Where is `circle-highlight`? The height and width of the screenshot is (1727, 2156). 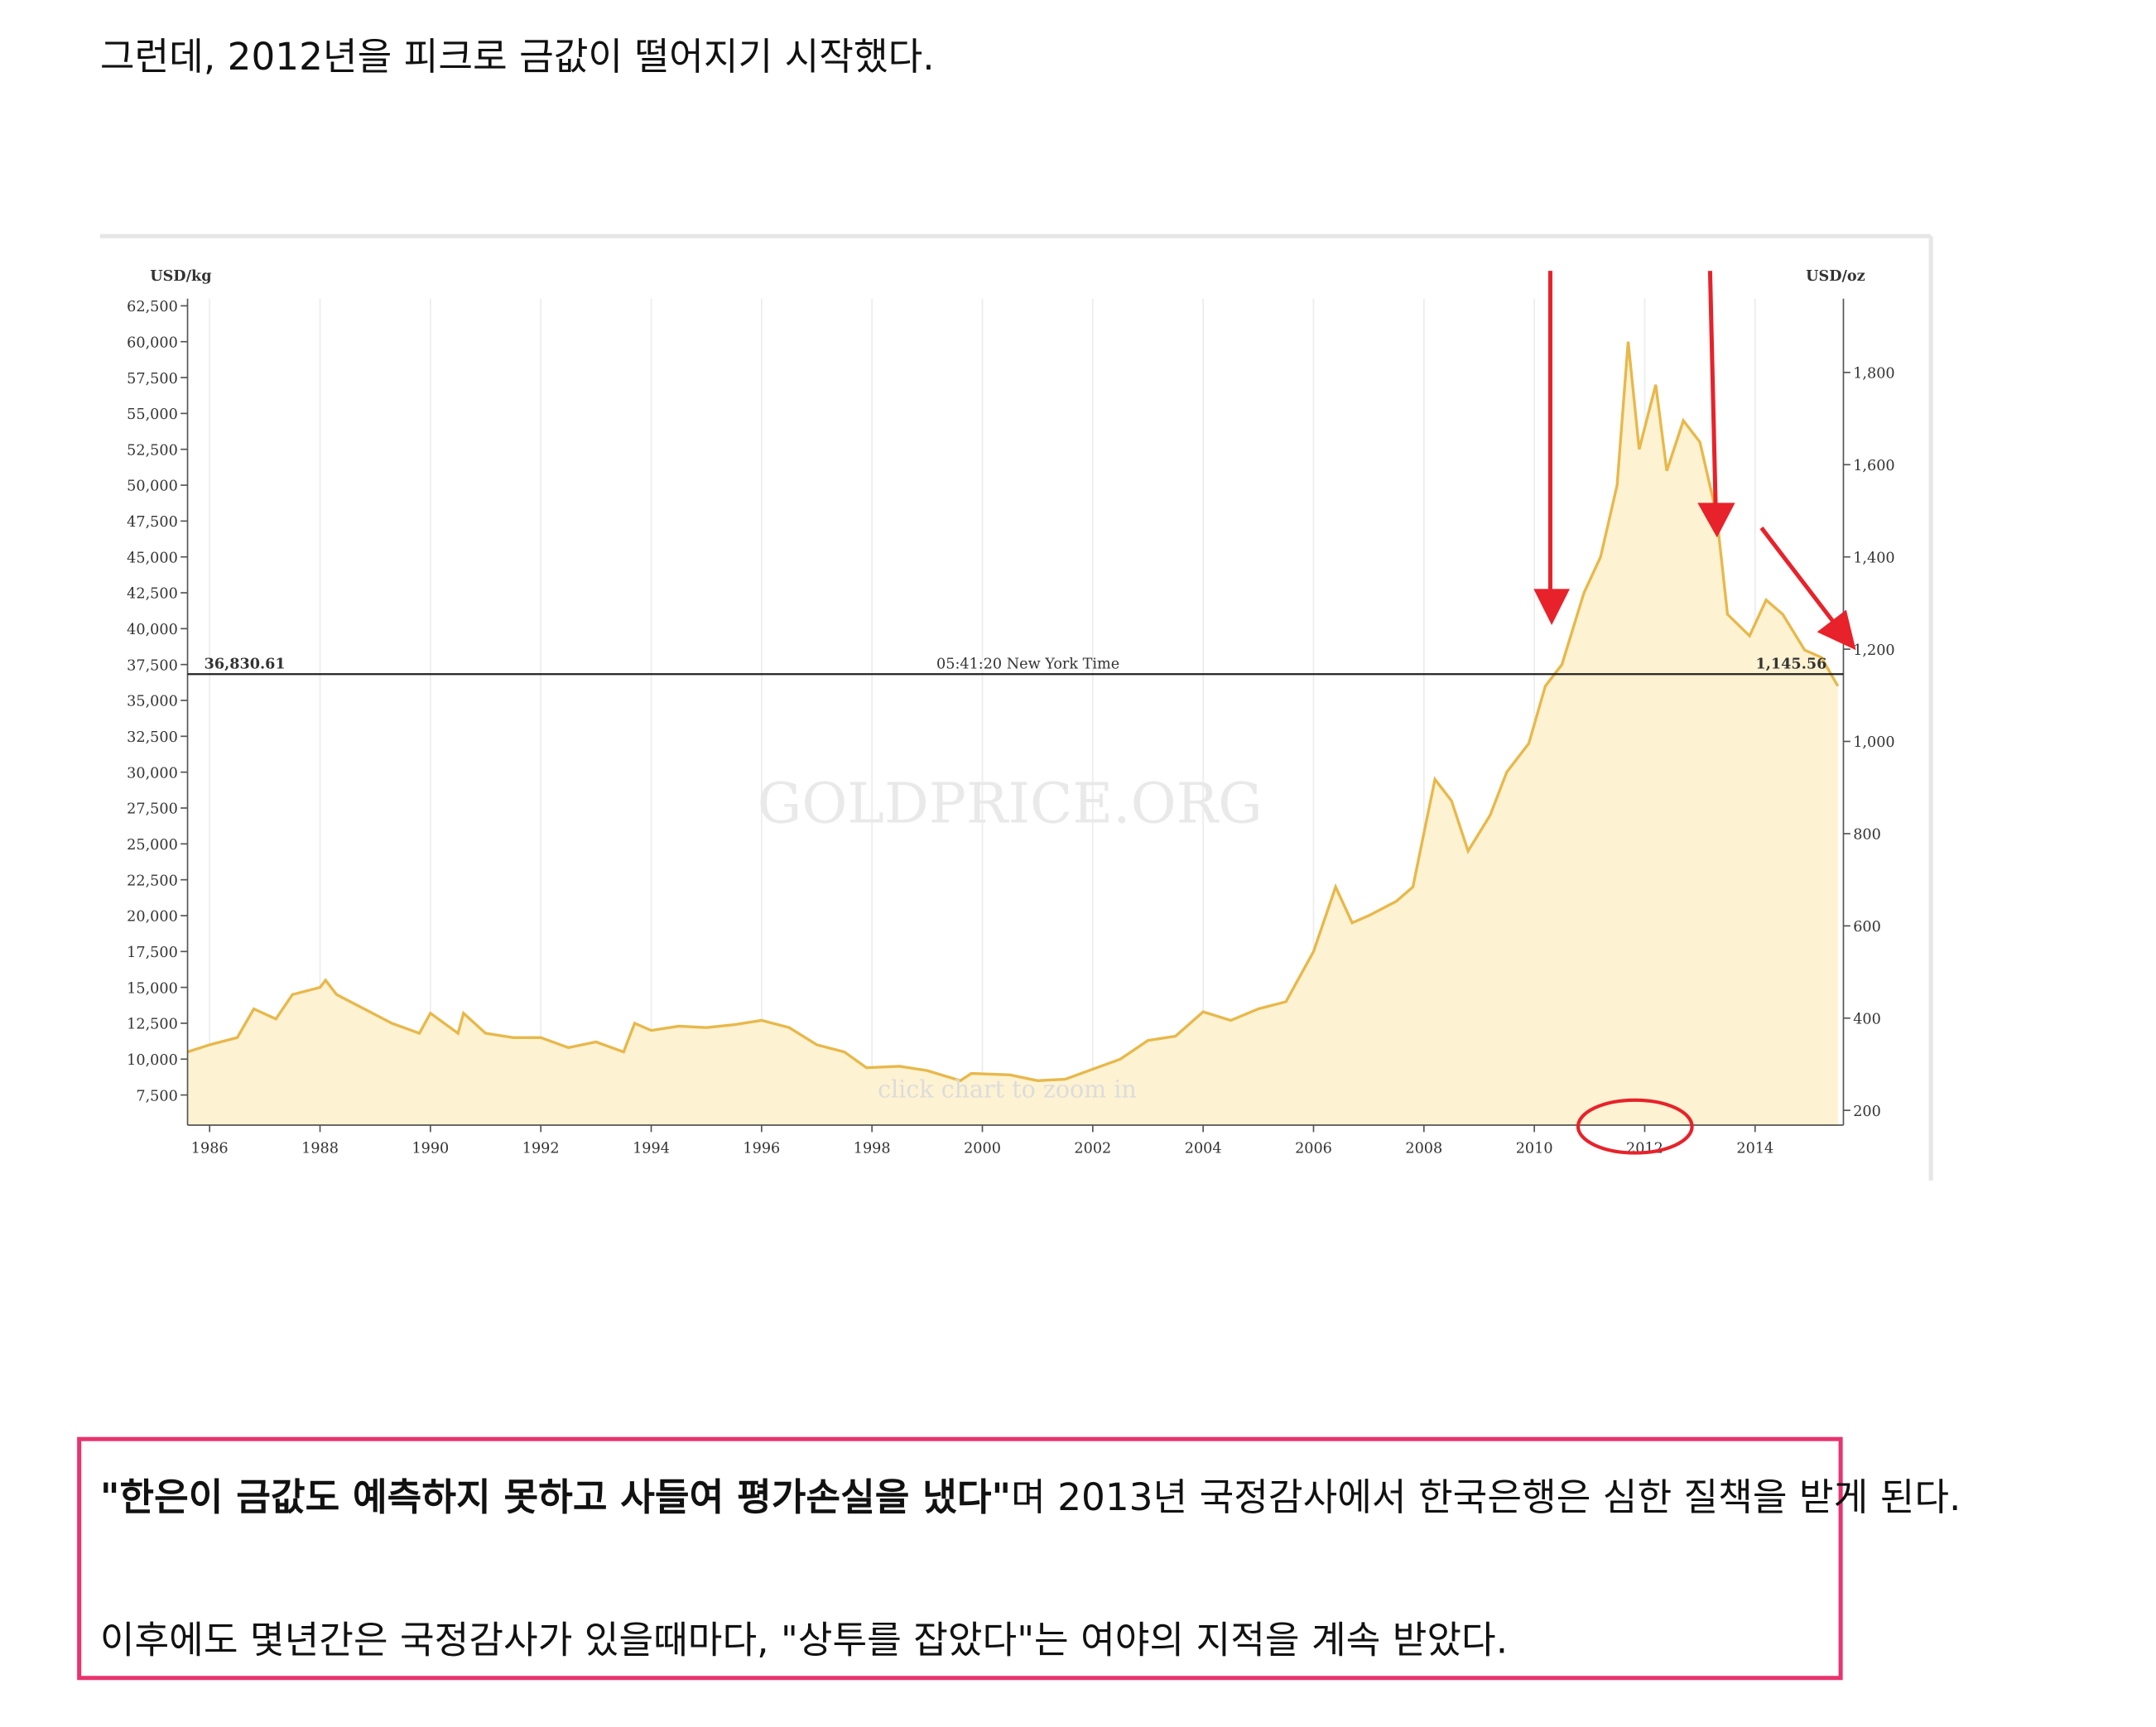 circle-highlight is located at coordinates (1635, 1126).